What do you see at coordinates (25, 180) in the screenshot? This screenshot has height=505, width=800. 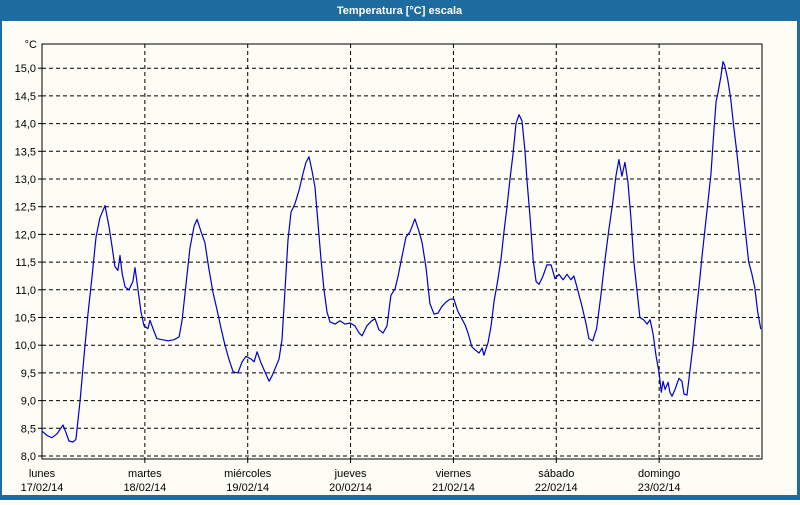 I see `y-tick-label: 13,0` at bounding box center [25, 180].